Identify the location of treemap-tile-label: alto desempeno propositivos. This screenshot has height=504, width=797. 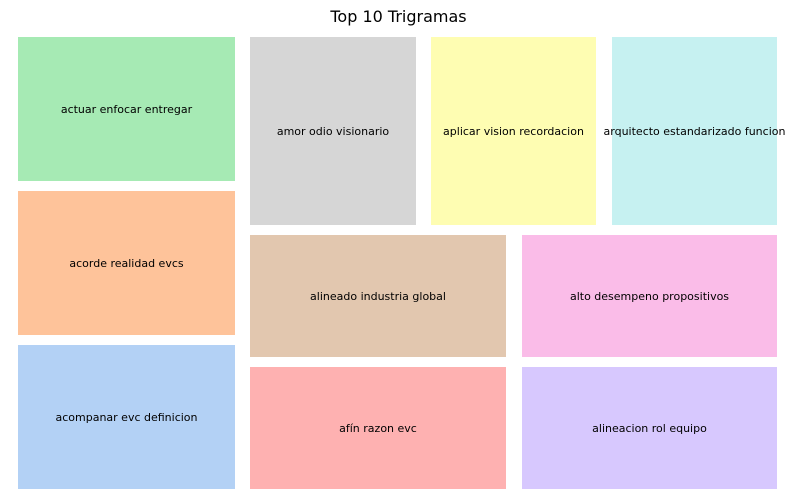
(649, 296).